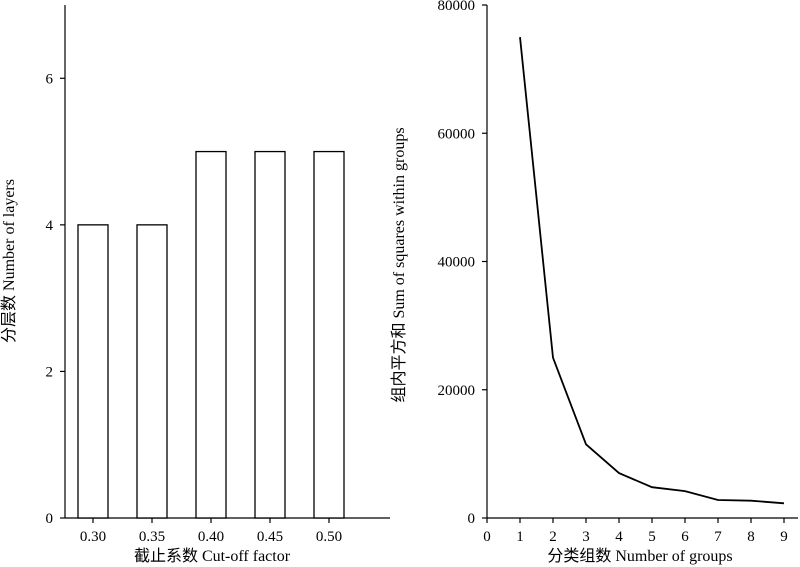 The image size is (800, 567). Describe the element at coordinates (152, 537) in the screenshot. I see `bar-x-tick-label: 0.35` at that location.